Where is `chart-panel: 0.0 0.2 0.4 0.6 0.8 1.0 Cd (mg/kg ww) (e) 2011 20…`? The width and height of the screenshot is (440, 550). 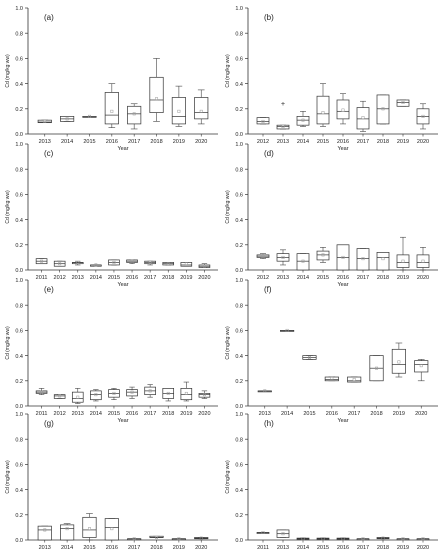 chart-panel: 0.0 0.2 0.4 0.6 0.8 1.0 Cd (mg/kg ww) (e) 2011 20… is located at coordinates (111, 351).